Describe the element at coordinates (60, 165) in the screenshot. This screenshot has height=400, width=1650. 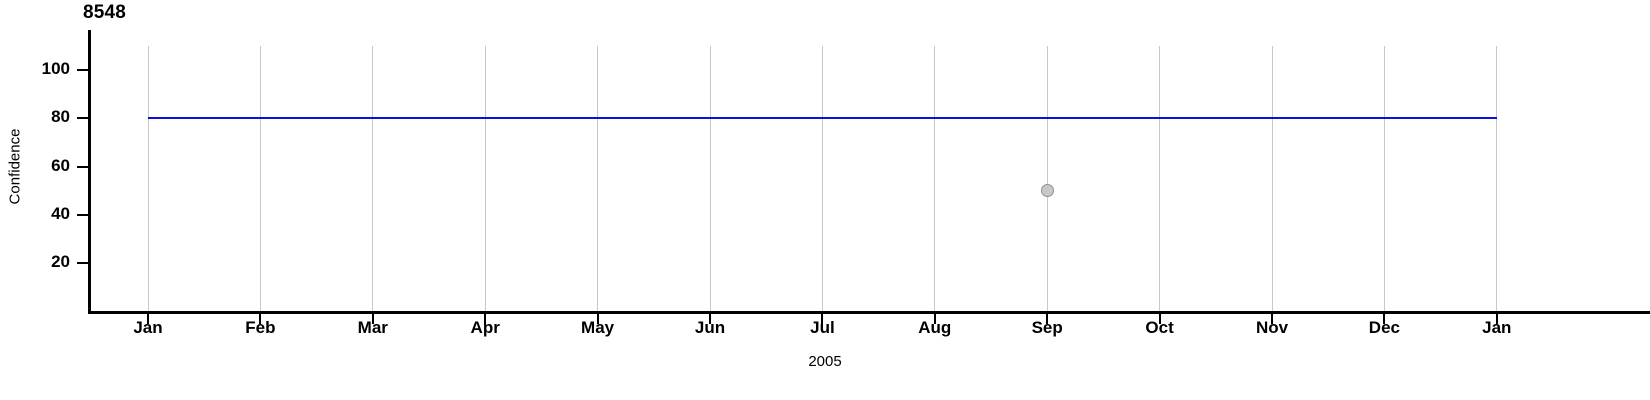
I see `y-axis-tick-label: 60` at that location.